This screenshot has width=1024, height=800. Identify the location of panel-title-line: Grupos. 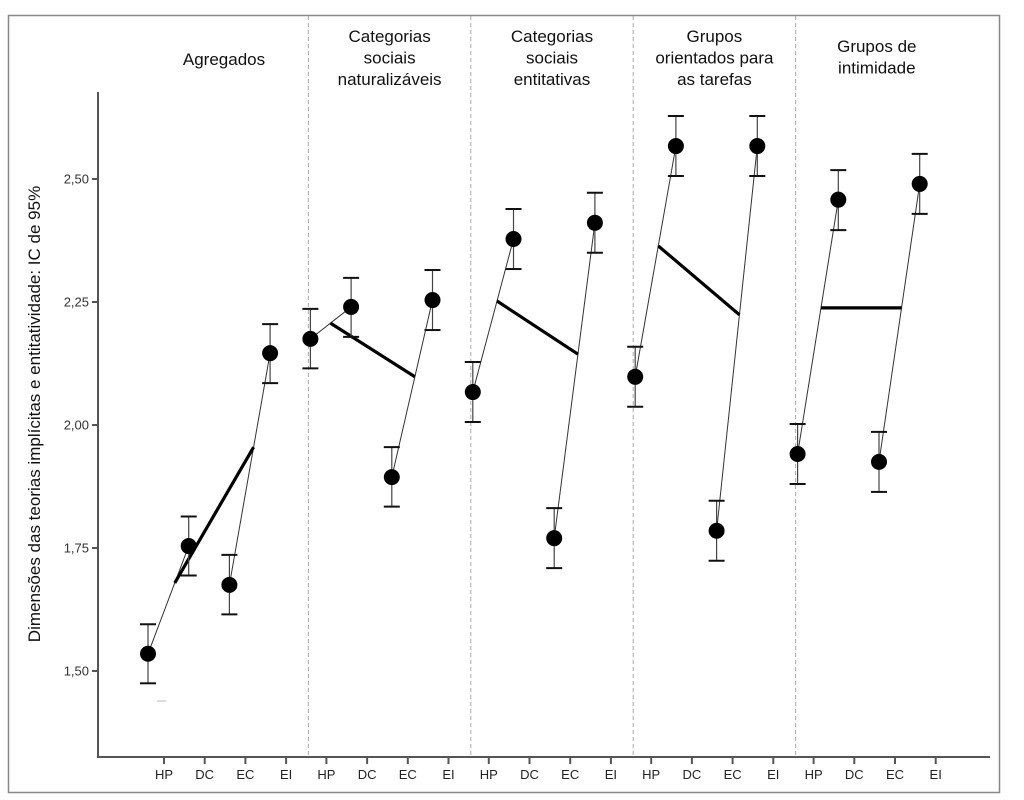
(715, 36).